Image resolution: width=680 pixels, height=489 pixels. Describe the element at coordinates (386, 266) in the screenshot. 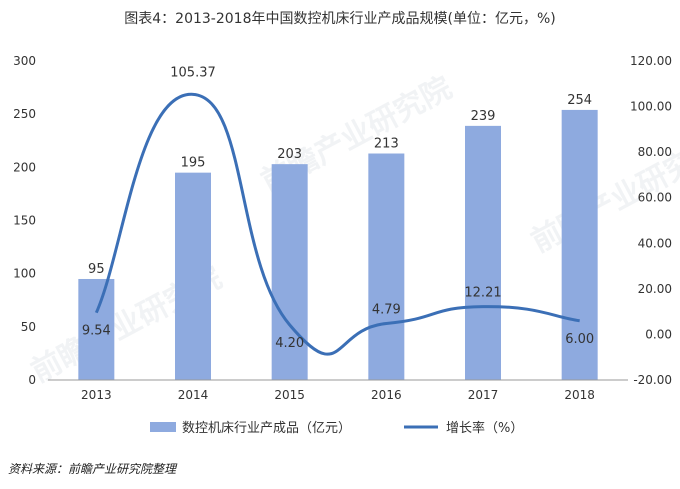

I see `bar-2016` at that location.